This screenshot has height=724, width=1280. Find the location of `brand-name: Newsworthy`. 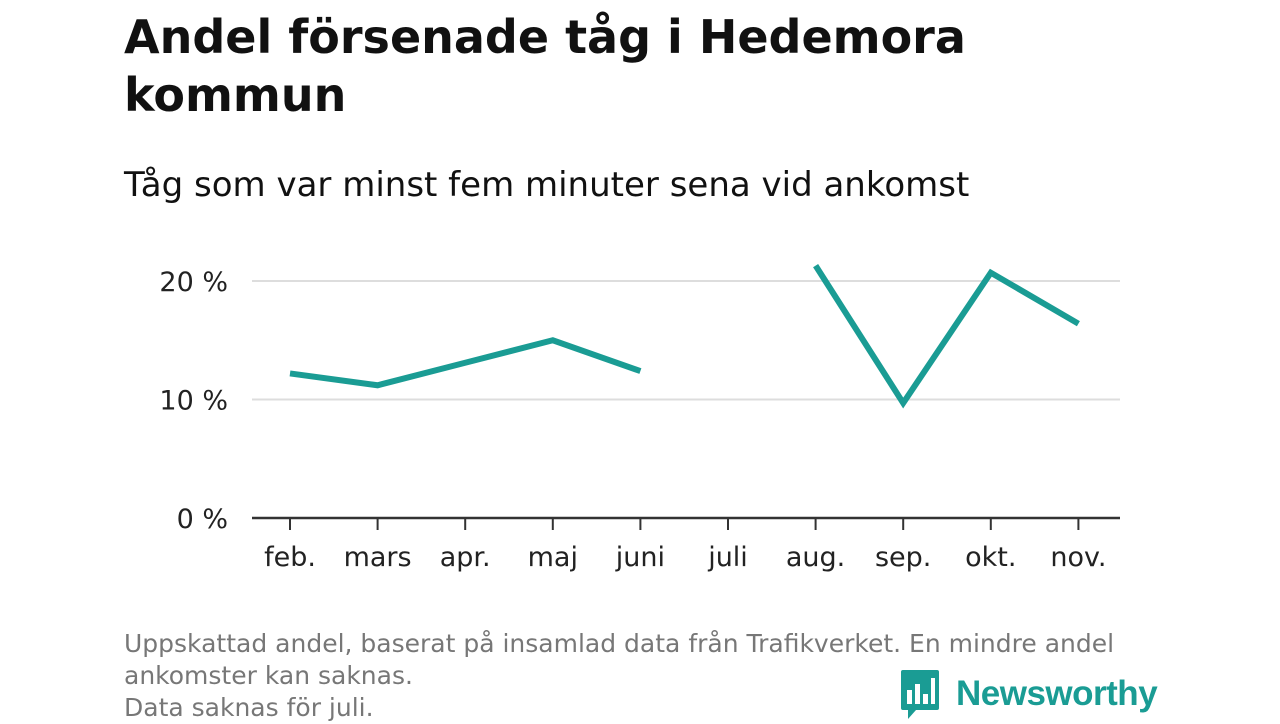

brand-name: Newsworthy is located at coordinates (1057, 693).